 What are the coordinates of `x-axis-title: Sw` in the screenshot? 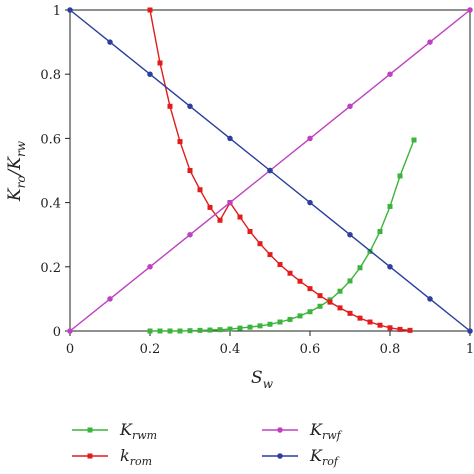 It's located at (262, 379).